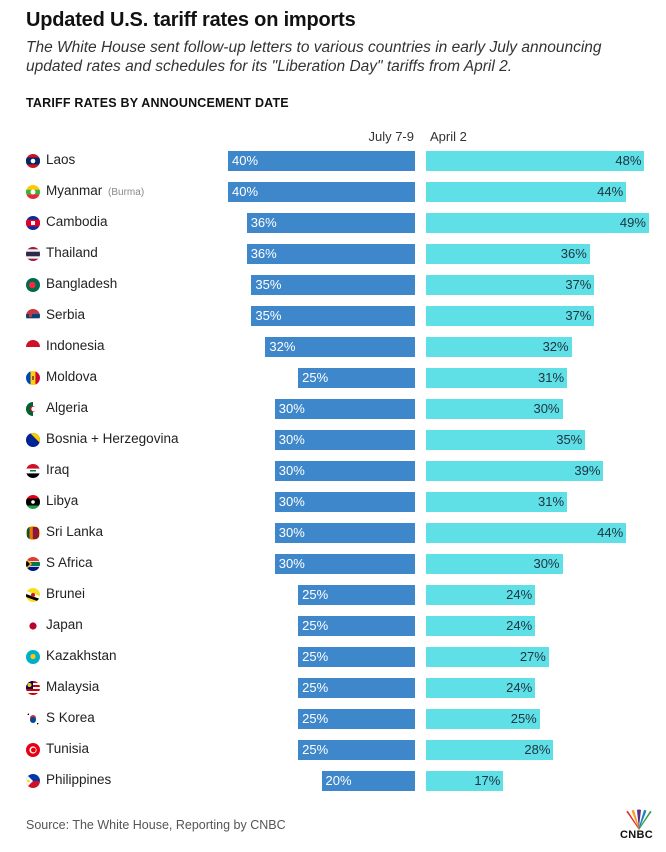 This screenshot has height=852, width=666. I want to click on libya-flag-icon, so click(33, 502).